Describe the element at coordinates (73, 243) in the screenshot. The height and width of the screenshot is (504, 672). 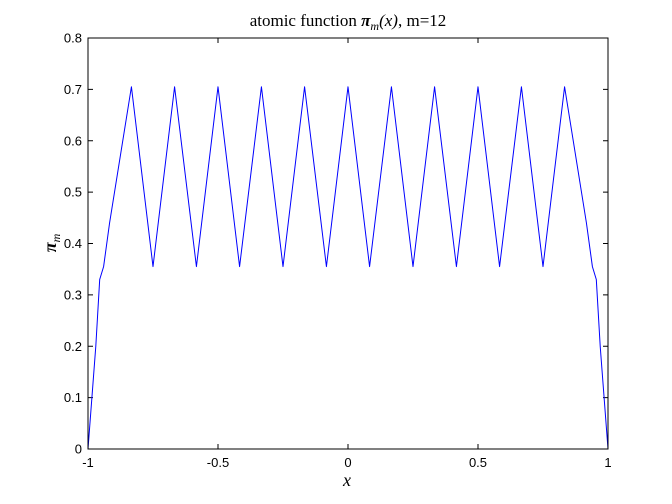
I see `y-tick-label: 0.4` at that location.